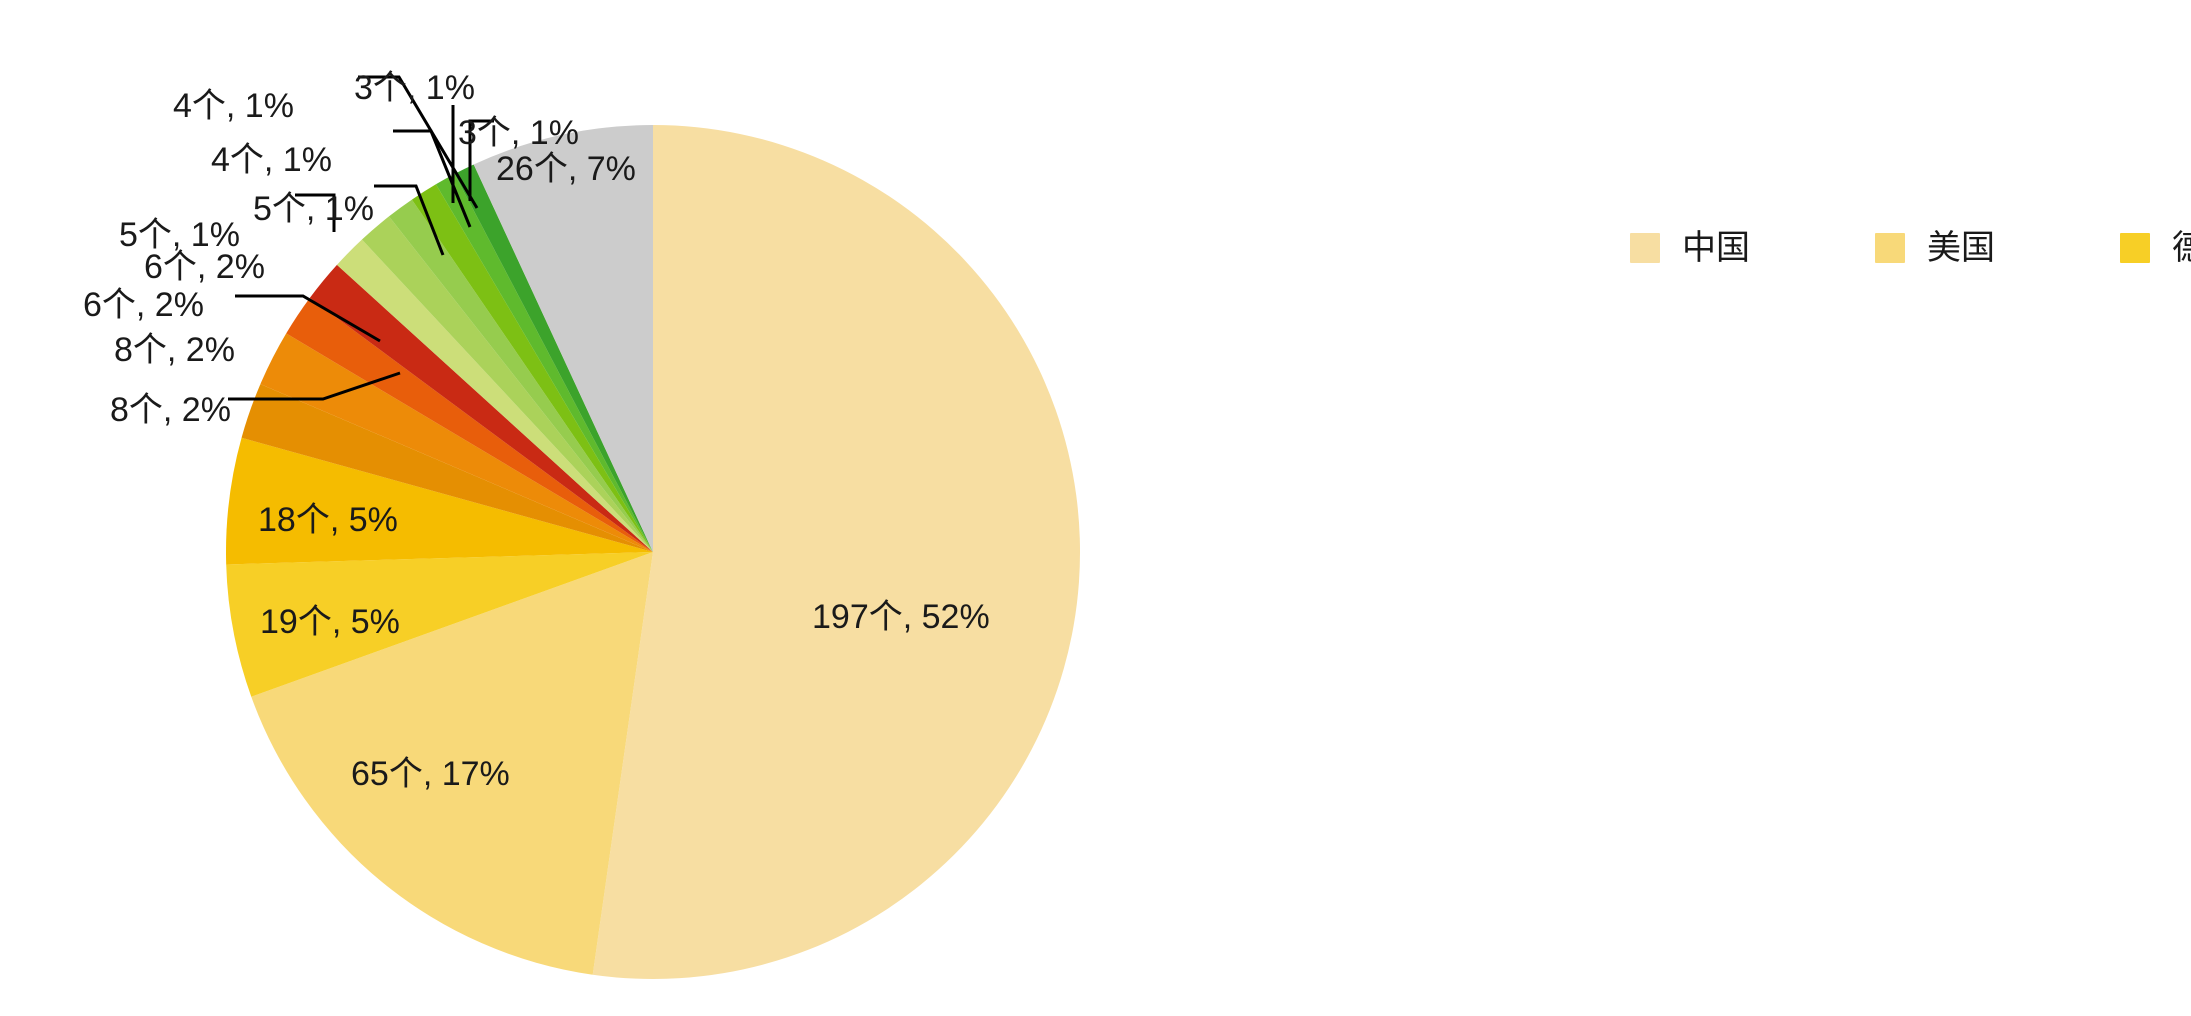 This screenshot has height=1016, width=2191. Describe the element at coordinates (901, 617) in the screenshot. I see `slice-label: 197个, 52%` at that location.